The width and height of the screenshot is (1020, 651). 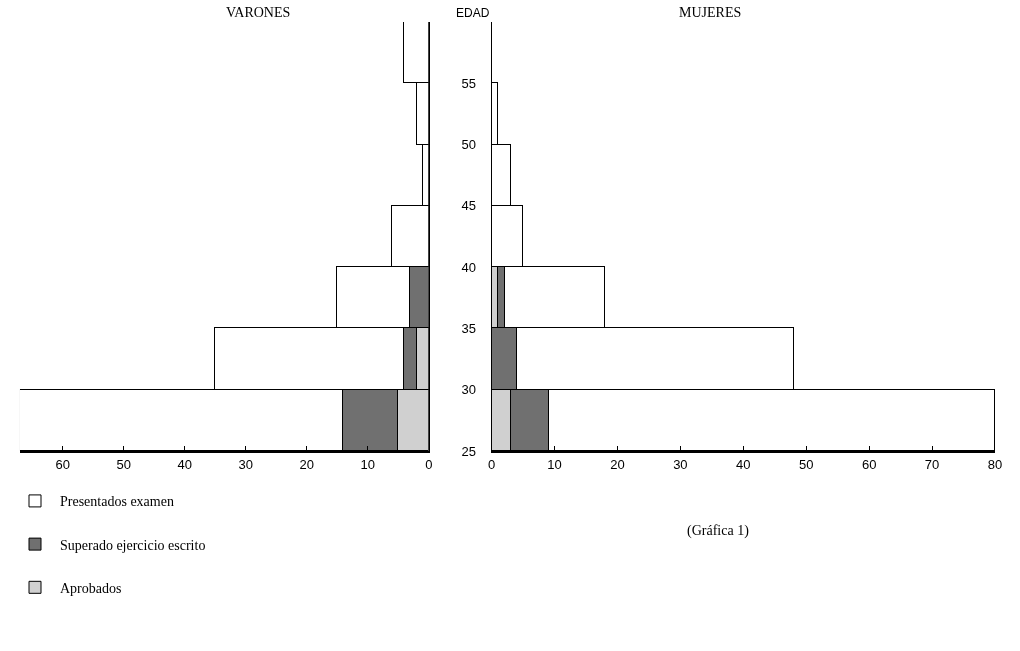 I want to click on chart-title: VARONES, so click(x=258, y=12).